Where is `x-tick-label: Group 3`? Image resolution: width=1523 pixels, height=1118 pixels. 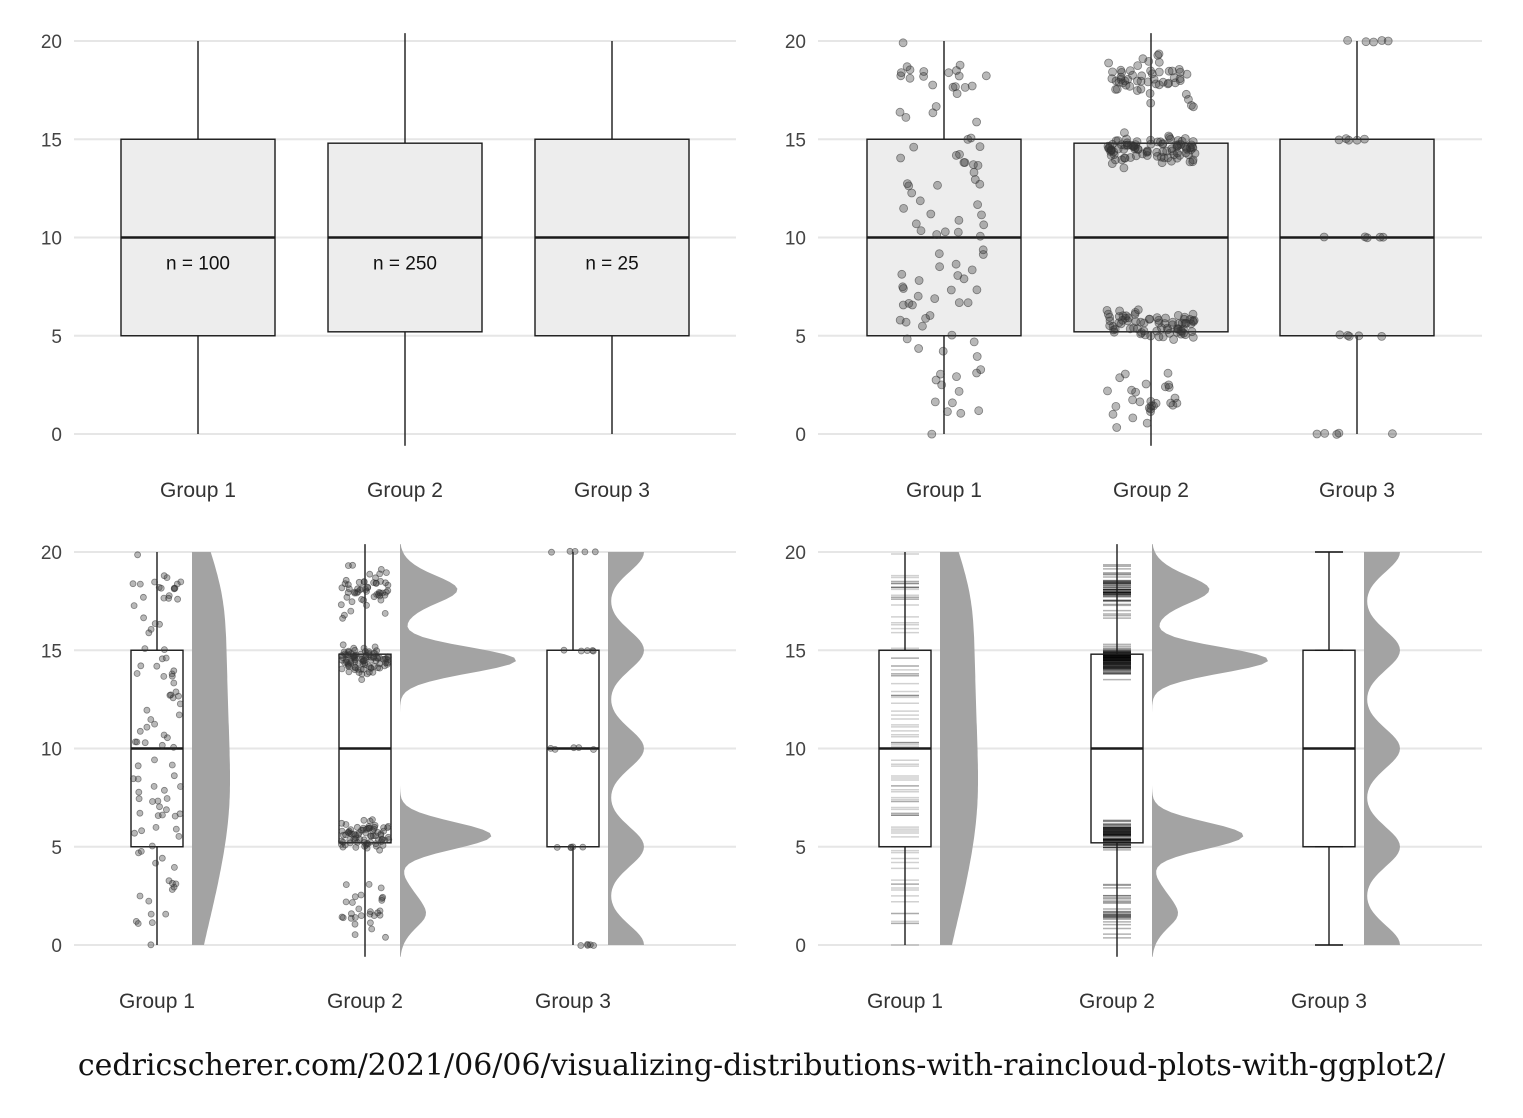 x-tick-label: Group 3 is located at coordinates (573, 1001).